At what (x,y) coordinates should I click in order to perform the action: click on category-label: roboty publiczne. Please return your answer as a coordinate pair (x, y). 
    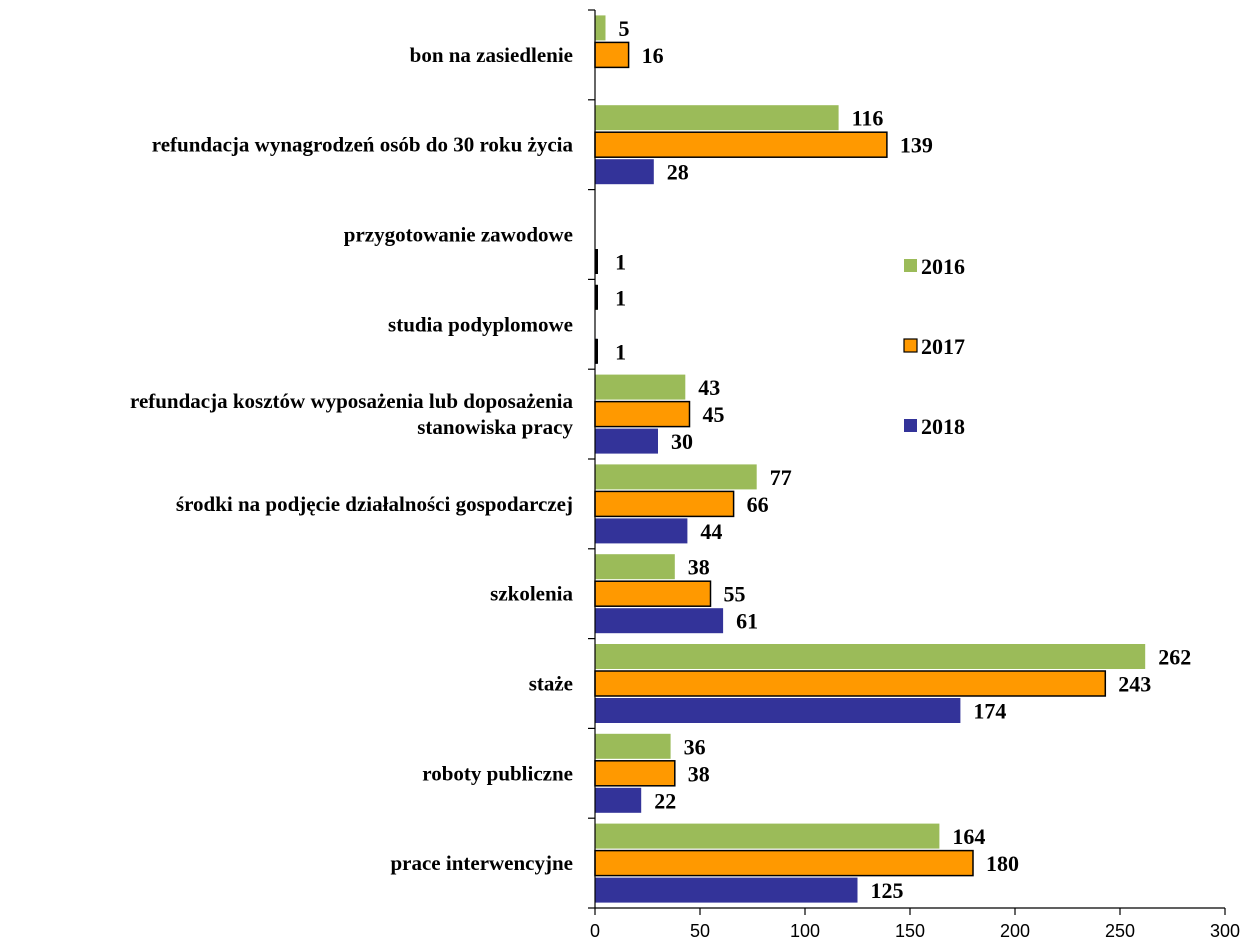
    Looking at the image, I should click on (497, 773).